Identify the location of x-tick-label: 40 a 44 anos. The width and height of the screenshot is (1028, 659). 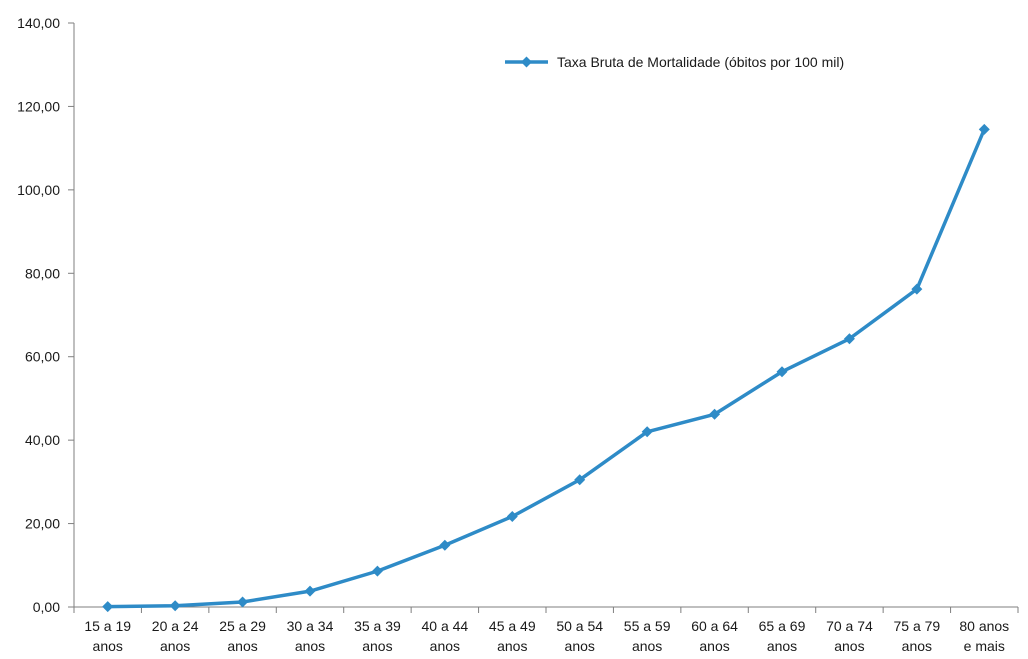
(444, 636).